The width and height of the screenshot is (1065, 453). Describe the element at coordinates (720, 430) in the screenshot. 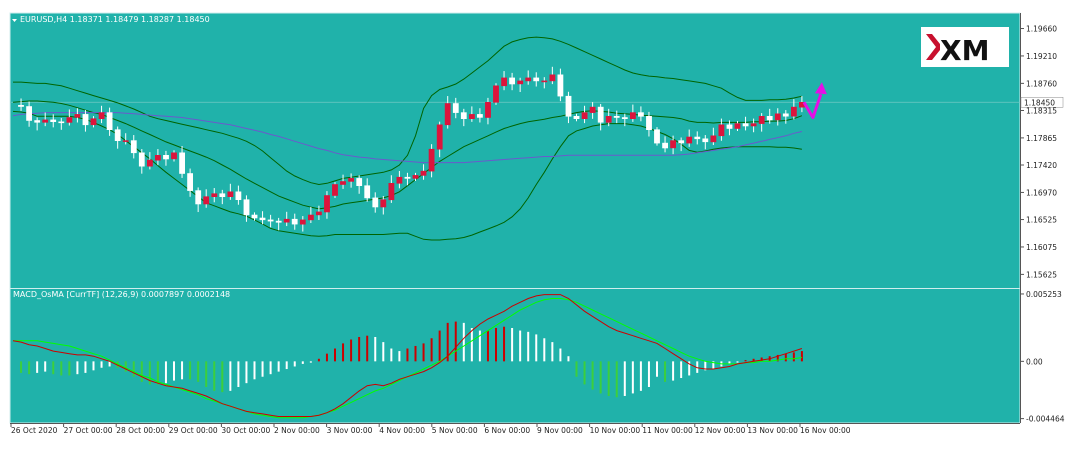

I see `time-tick-label: 12 Nov 00:00` at that location.